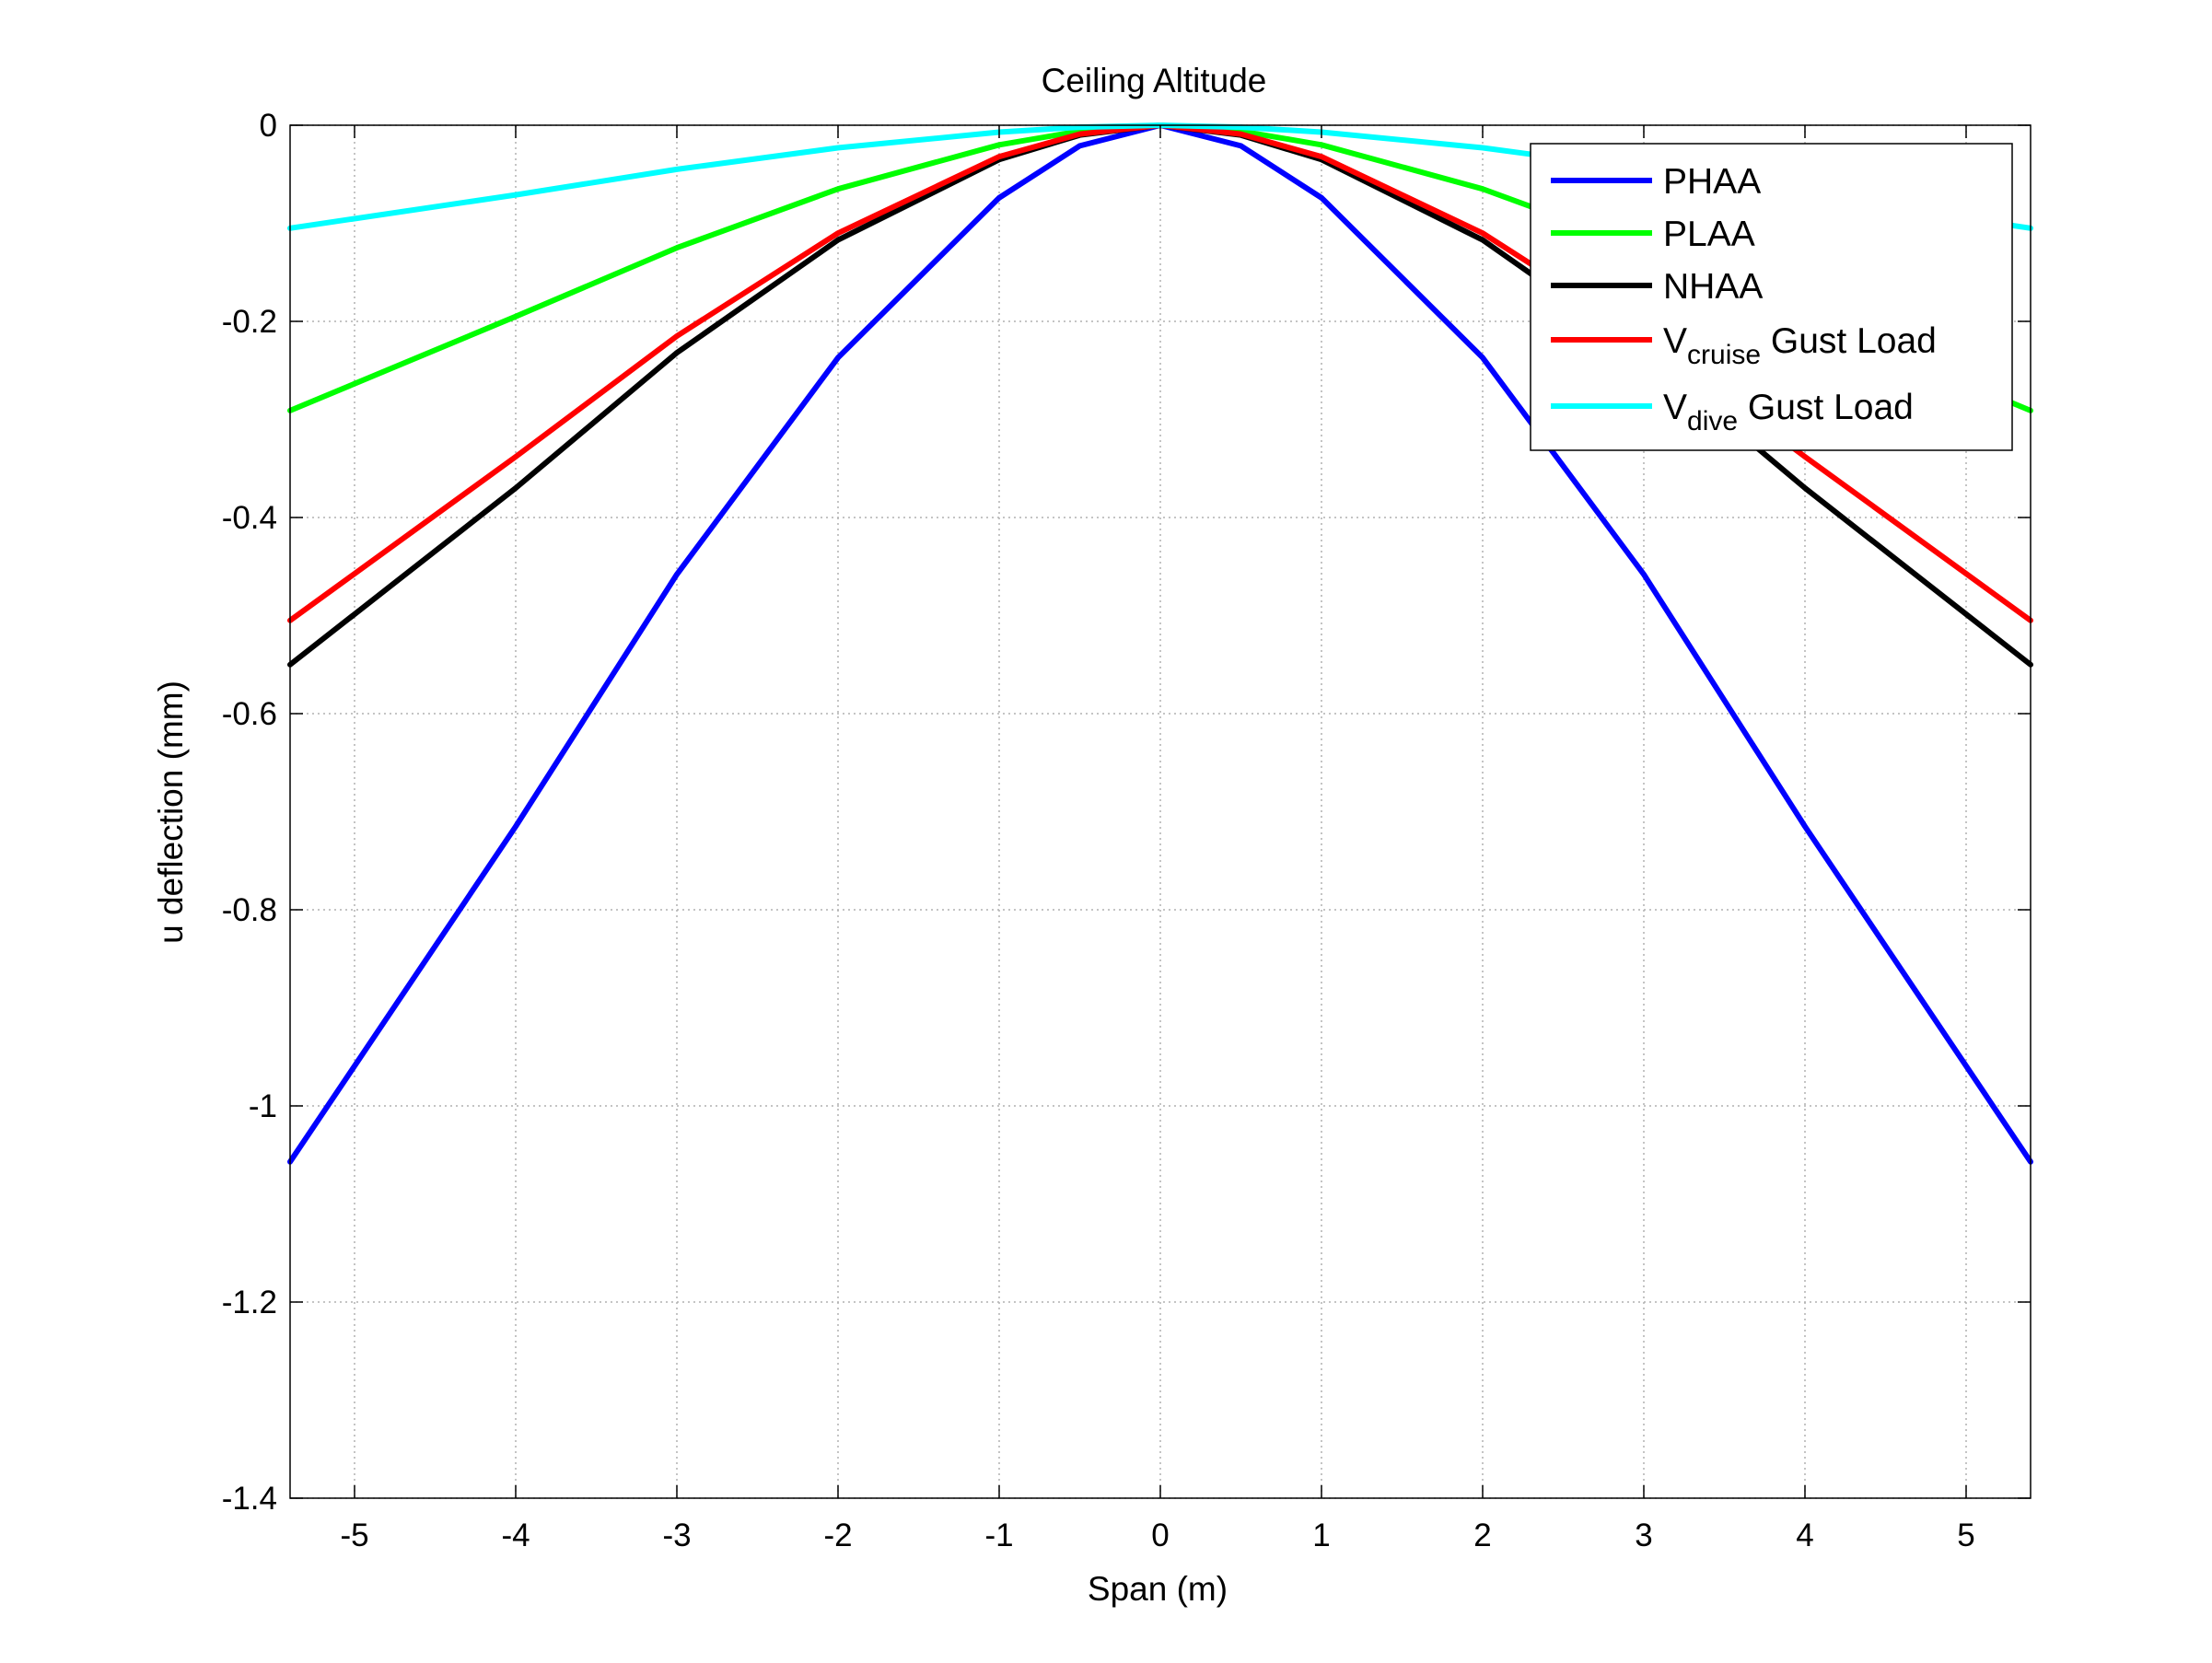 This screenshot has width=2212, height=1663. What do you see at coordinates (250, 910) in the screenshot?
I see `y-tick-label: -0.8` at bounding box center [250, 910].